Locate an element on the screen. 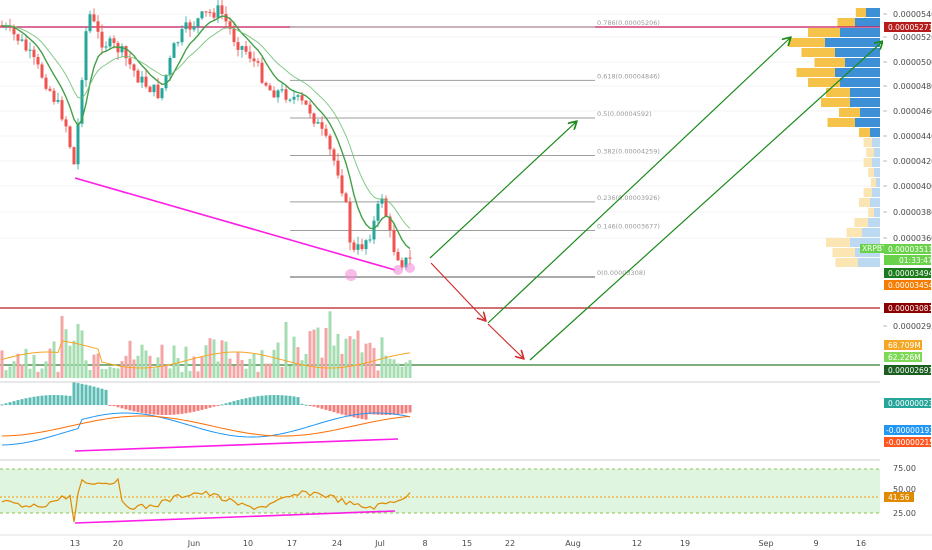 Image resolution: width=932 pixels, height=550 pixels. time-tick: 13 is located at coordinates (75, 543).